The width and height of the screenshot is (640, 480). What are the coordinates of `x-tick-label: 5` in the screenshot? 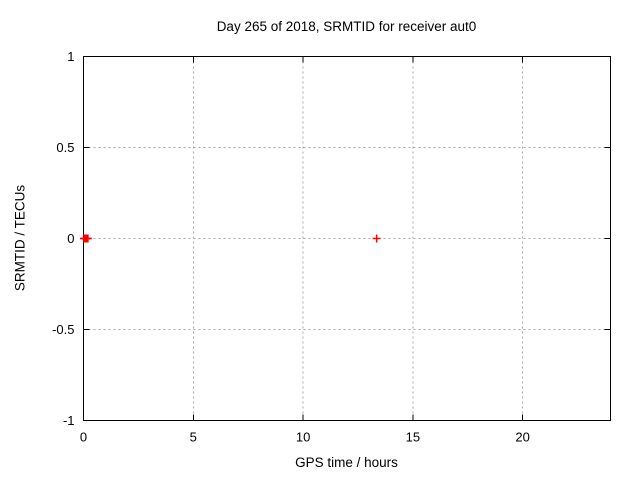 It's located at (193, 437).